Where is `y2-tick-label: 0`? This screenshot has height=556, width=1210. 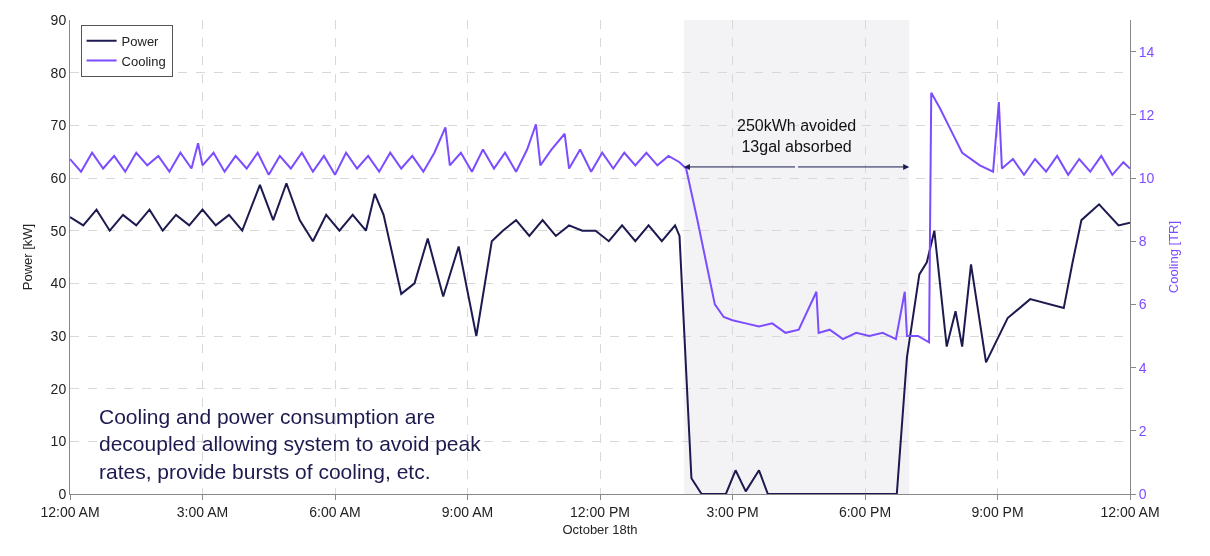 y2-tick-label: 0 is located at coordinates (1142, 493).